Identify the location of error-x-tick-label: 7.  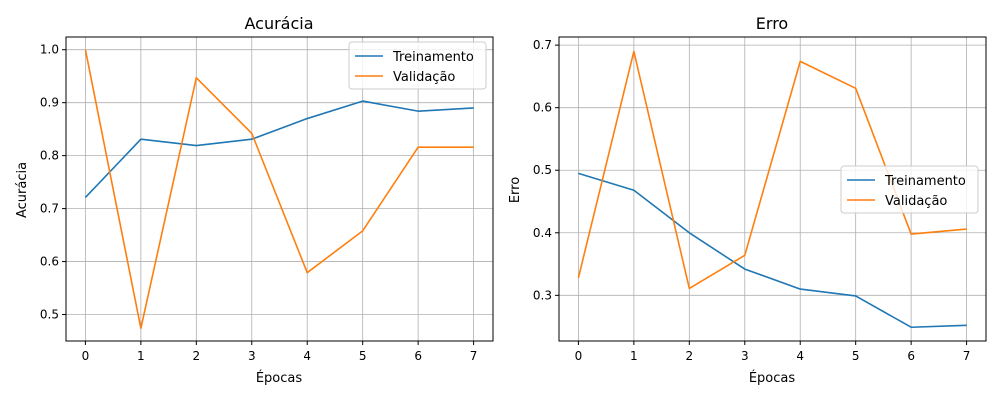
(967, 356).